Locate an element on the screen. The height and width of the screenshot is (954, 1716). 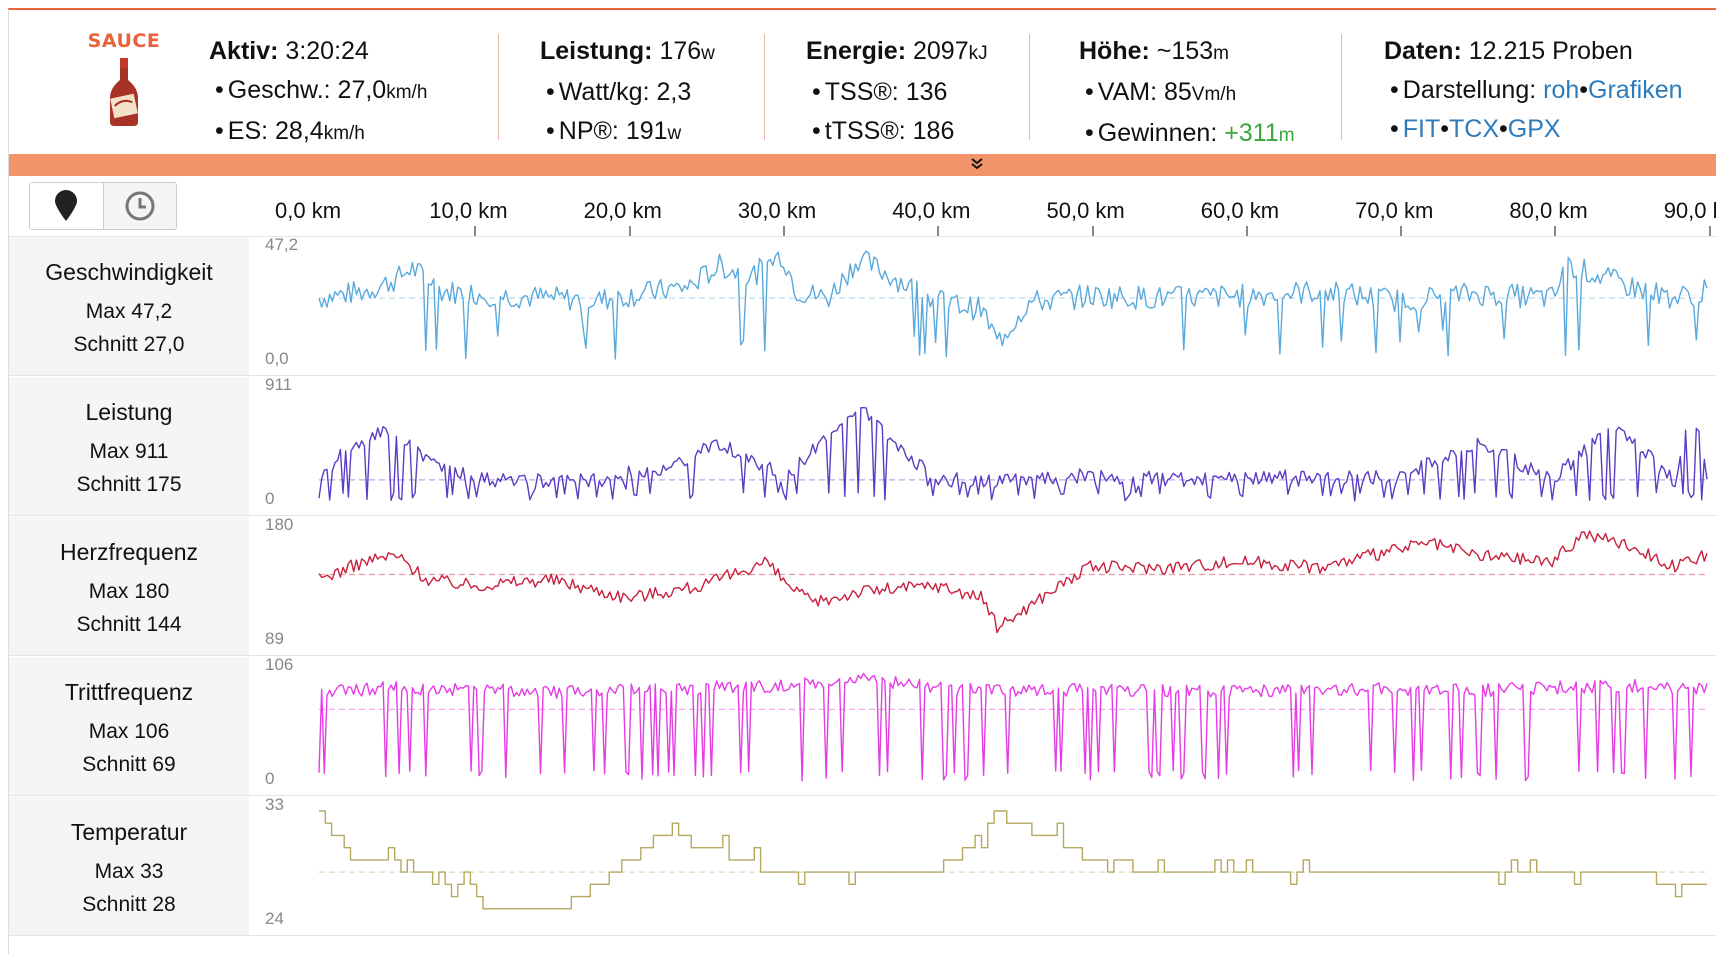
sauce-logo: SAUCE is located at coordinates (124, 79).